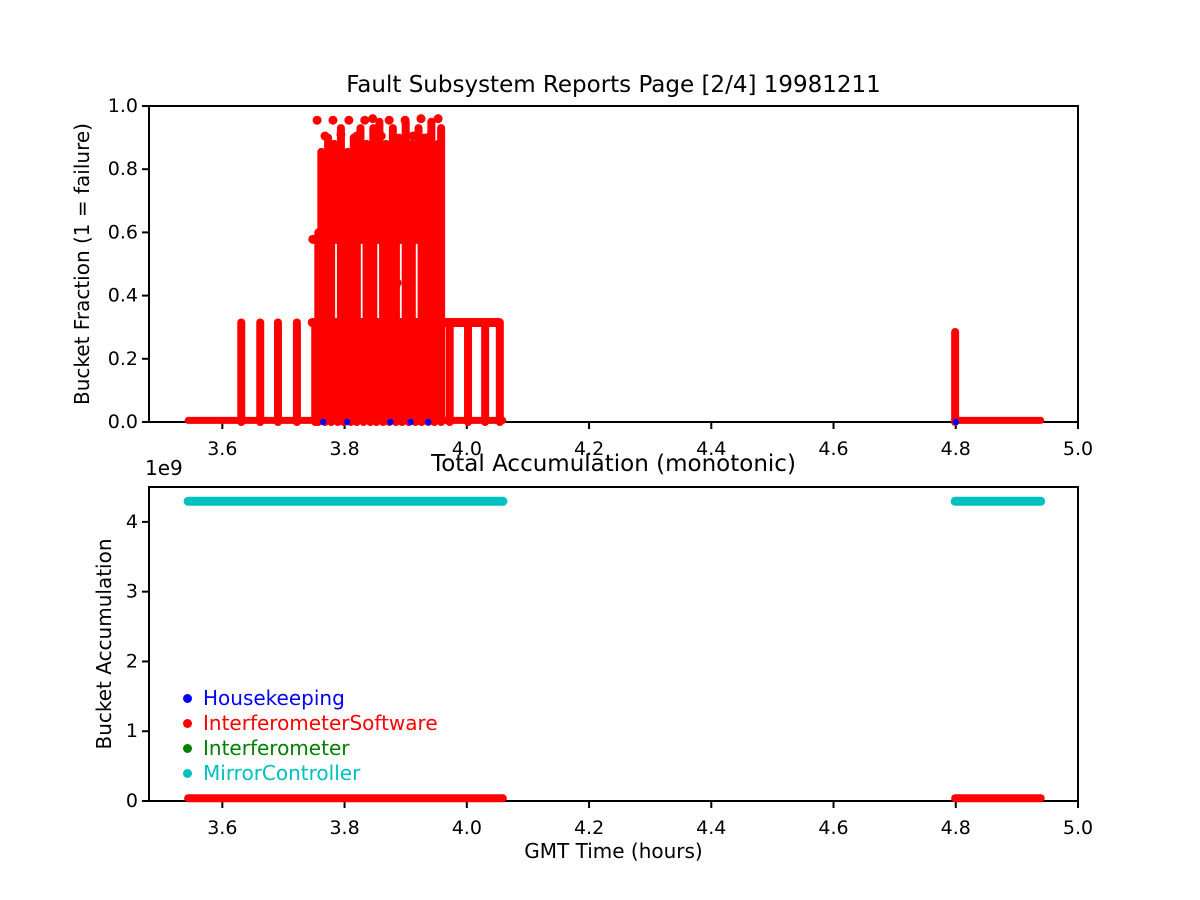  What do you see at coordinates (123, 232) in the screenshot?
I see `y-tick-label: 0.6` at bounding box center [123, 232].